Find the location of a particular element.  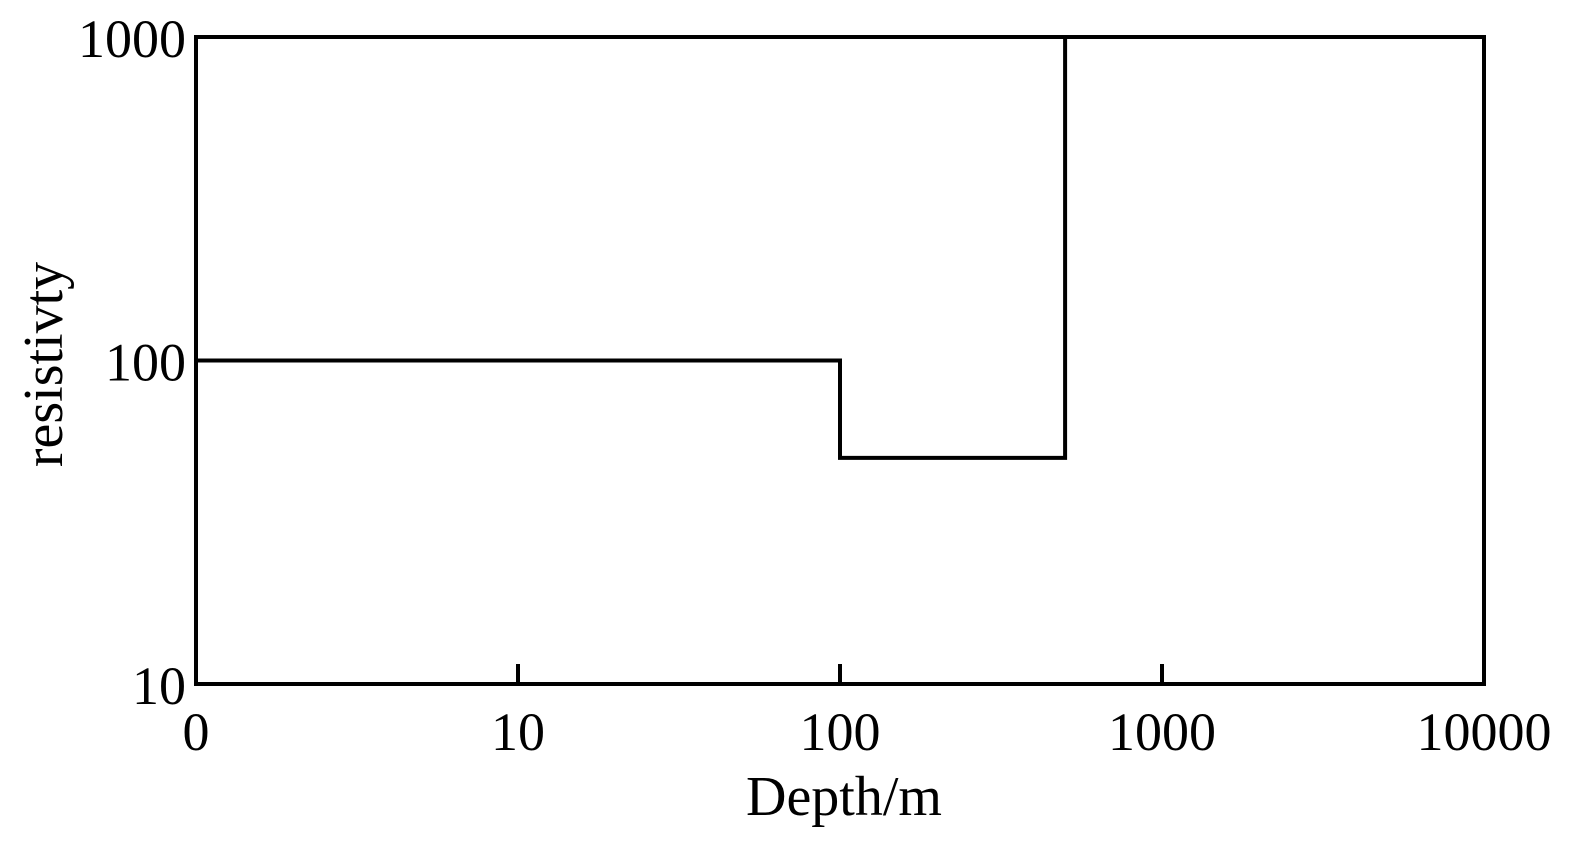

x-tick-label: 1000 is located at coordinates (1162, 732).